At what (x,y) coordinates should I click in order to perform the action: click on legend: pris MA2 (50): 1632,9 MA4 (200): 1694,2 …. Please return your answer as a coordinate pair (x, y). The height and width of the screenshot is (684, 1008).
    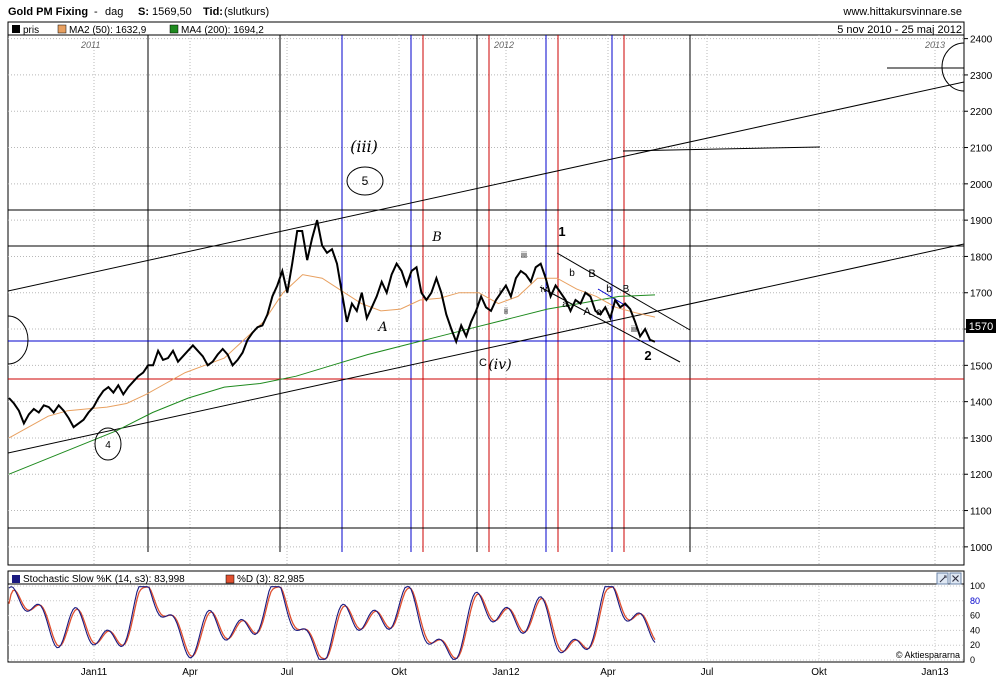
    Looking at the image, I should click on (487, 30).